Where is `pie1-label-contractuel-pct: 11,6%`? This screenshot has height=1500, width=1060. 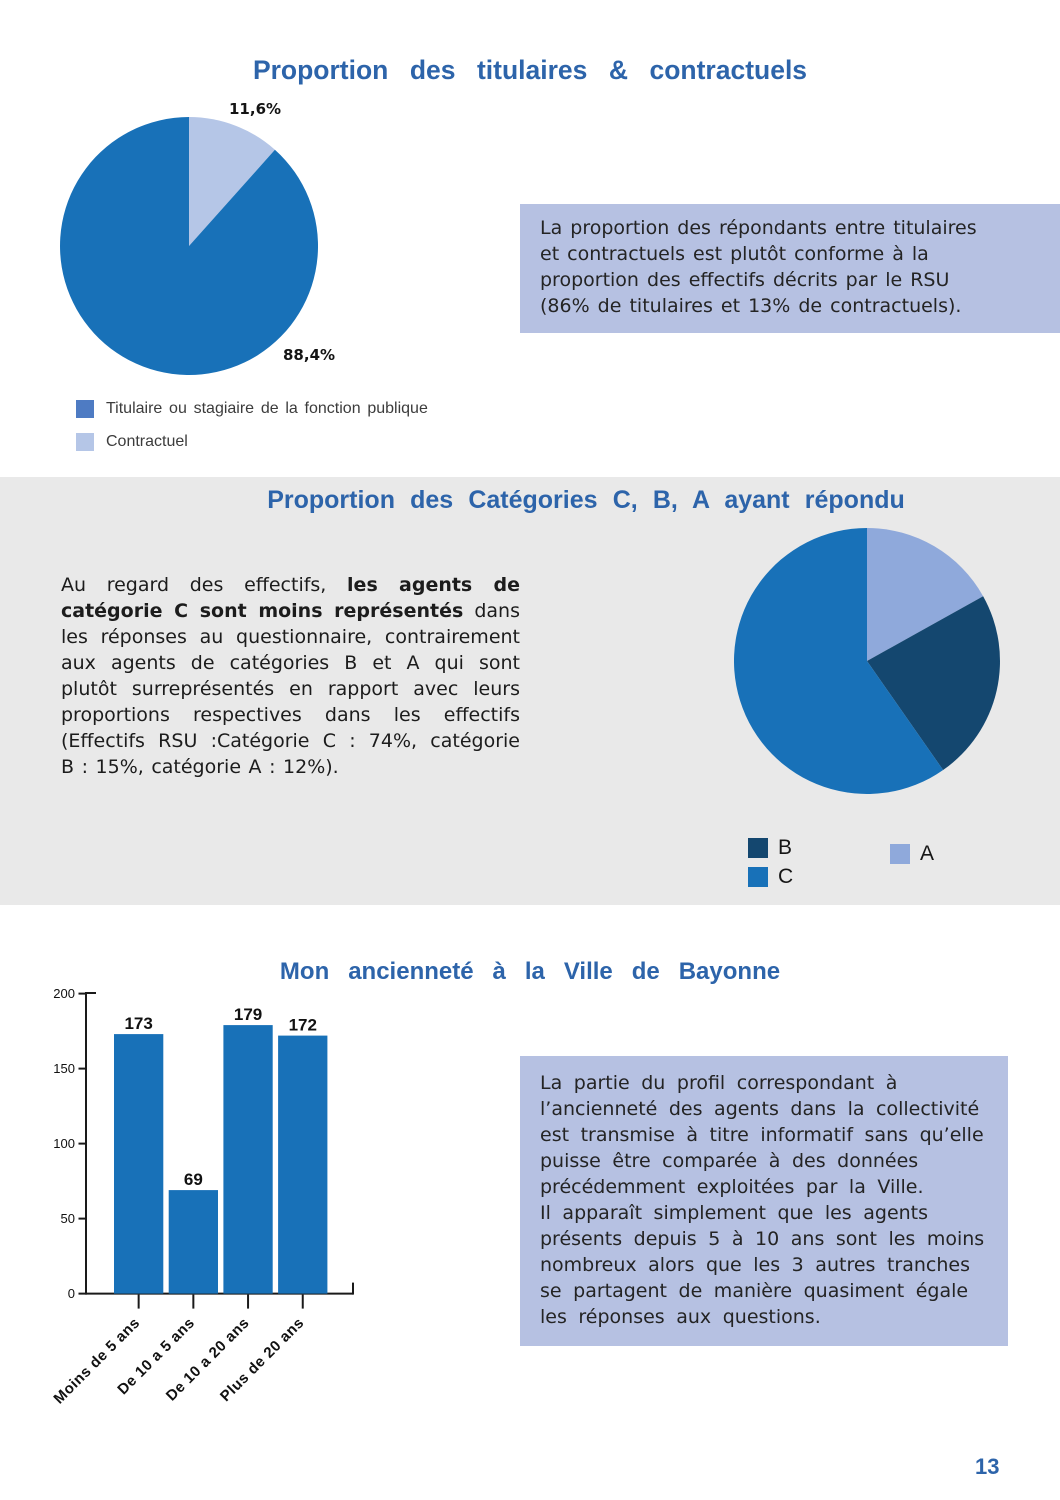
pie1-label-contractuel-pct: 11,6% is located at coordinates (255, 109).